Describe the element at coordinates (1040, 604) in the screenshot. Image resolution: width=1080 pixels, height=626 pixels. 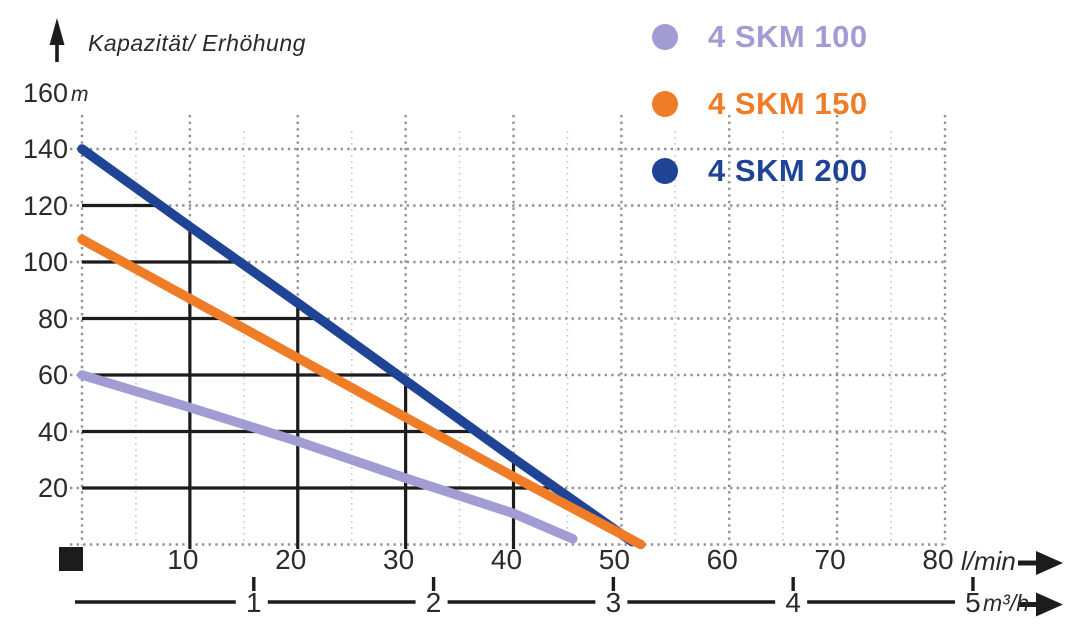
I see `flow-axis-secondary-right-arrow-icon` at that location.